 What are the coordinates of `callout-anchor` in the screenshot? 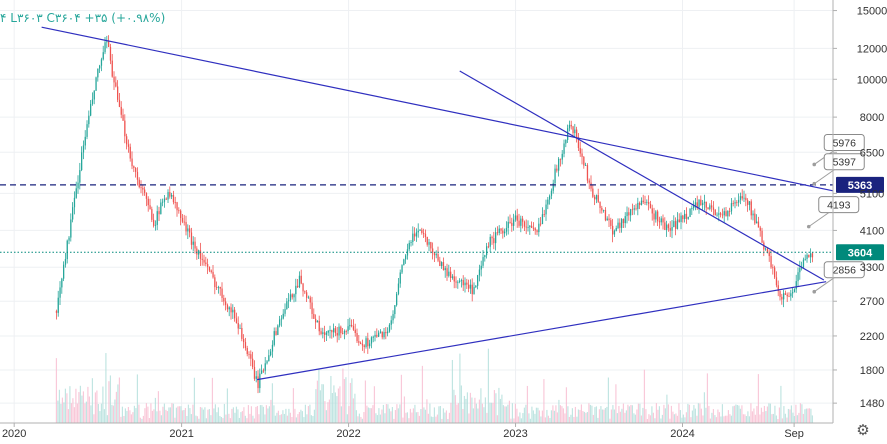 It's located at (814, 291).